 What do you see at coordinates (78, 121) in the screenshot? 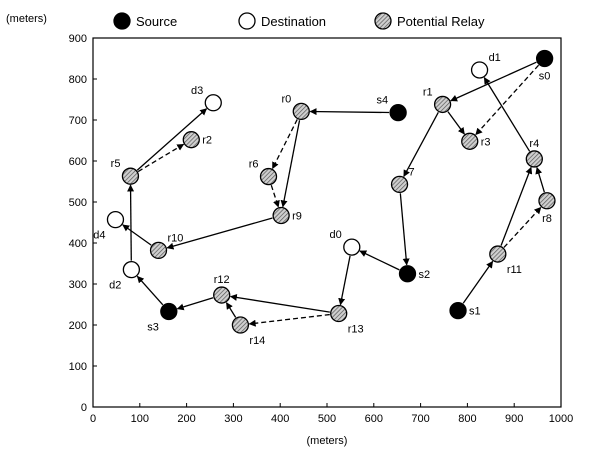
I see `y-tick-label: 700` at bounding box center [78, 121].